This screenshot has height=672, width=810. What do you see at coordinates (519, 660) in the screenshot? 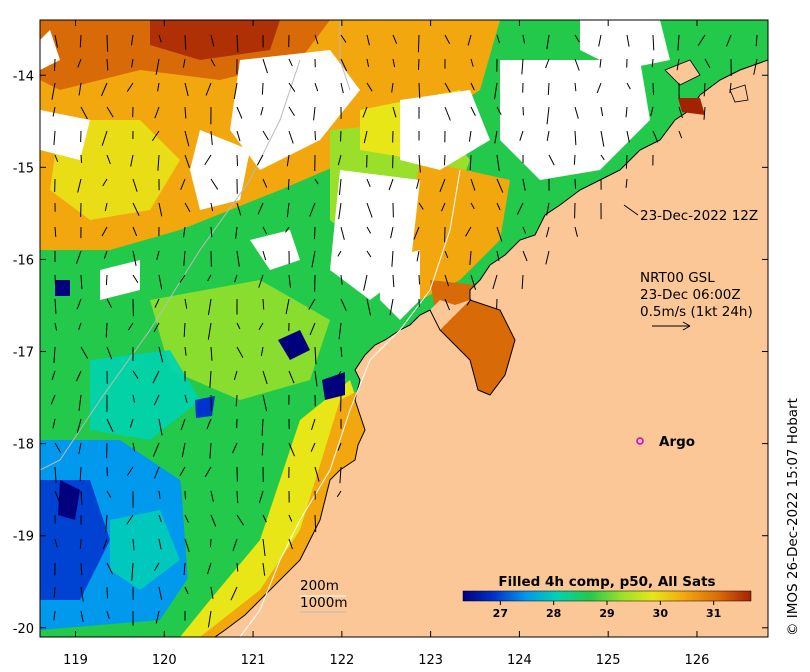
I see `x-tick-label: 124` at bounding box center [519, 660].